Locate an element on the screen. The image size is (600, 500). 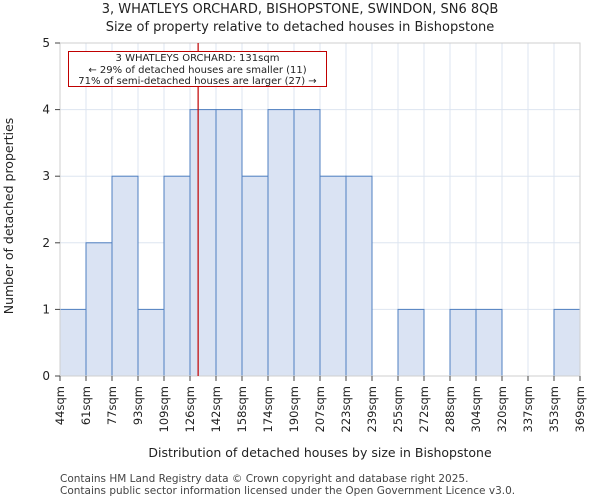
x-tick-label: 207sqm is located at coordinates (320, 409).